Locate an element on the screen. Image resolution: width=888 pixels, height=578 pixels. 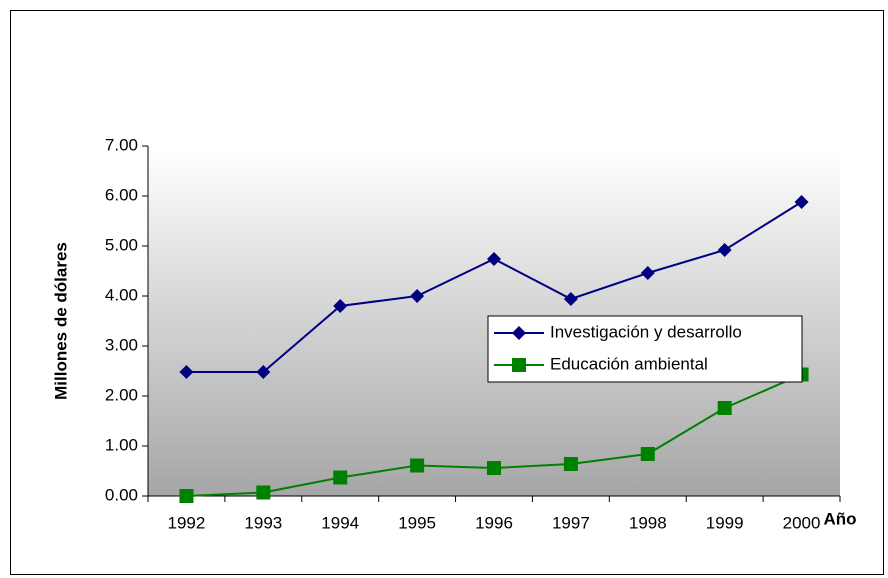
y-tick-label: 5.00 is located at coordinates (121, 244).